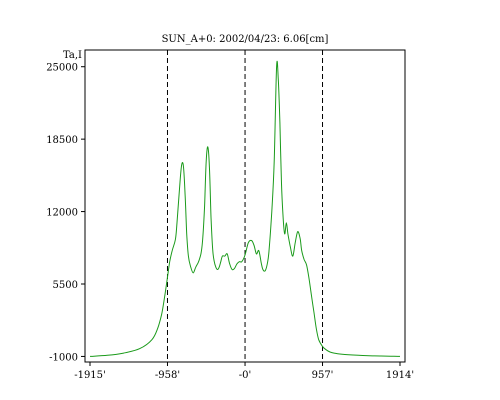  What do you see at coordinates (90, 375) in the screenshot?
I see `x-tick-label: -1915'` at bounding box center [90, 375].